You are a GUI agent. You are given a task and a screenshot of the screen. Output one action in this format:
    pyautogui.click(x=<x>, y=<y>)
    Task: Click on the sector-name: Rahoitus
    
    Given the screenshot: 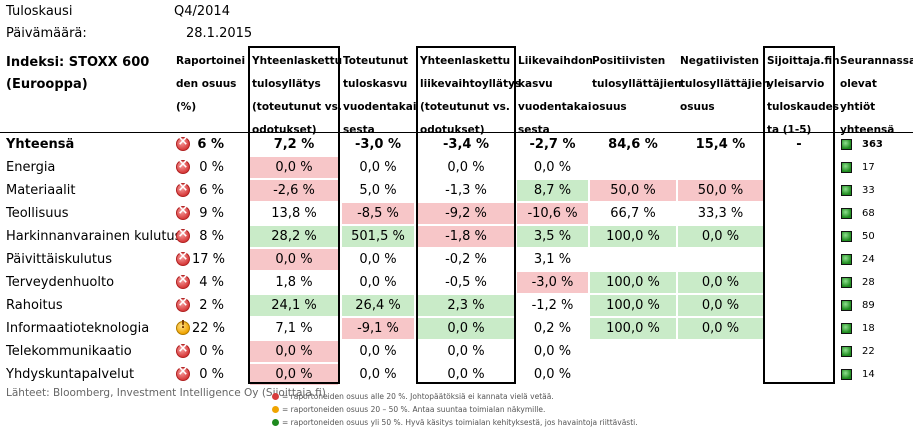 What is the action you would take?
    pyautogui.click(x=34, y=305)
    